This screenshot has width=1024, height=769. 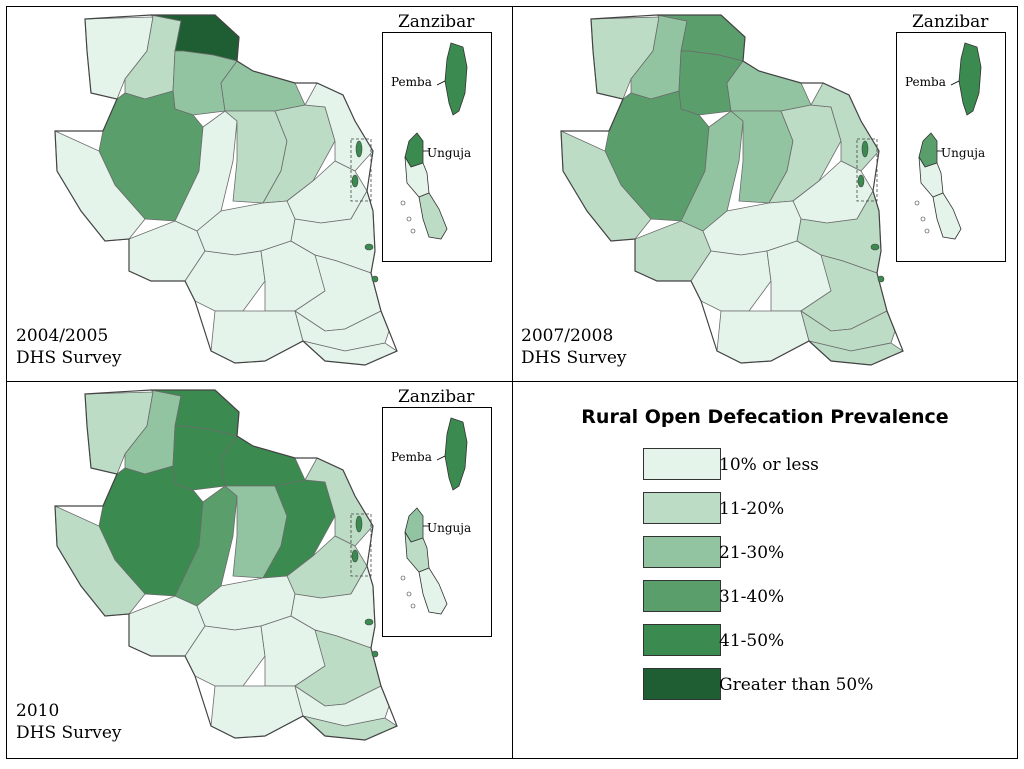 What do you see at coordinates (752, 553) in the screenshot?
I see `legend-label: 21-30%` at bounding box center [752, 553].